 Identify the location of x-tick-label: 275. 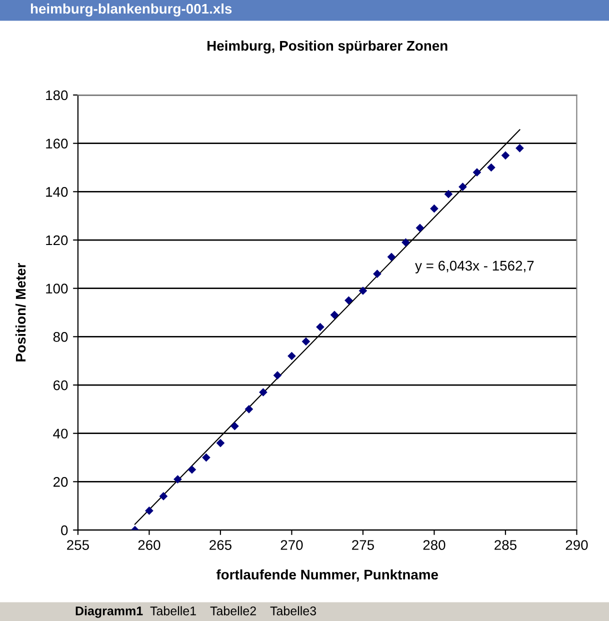
(363, 545).